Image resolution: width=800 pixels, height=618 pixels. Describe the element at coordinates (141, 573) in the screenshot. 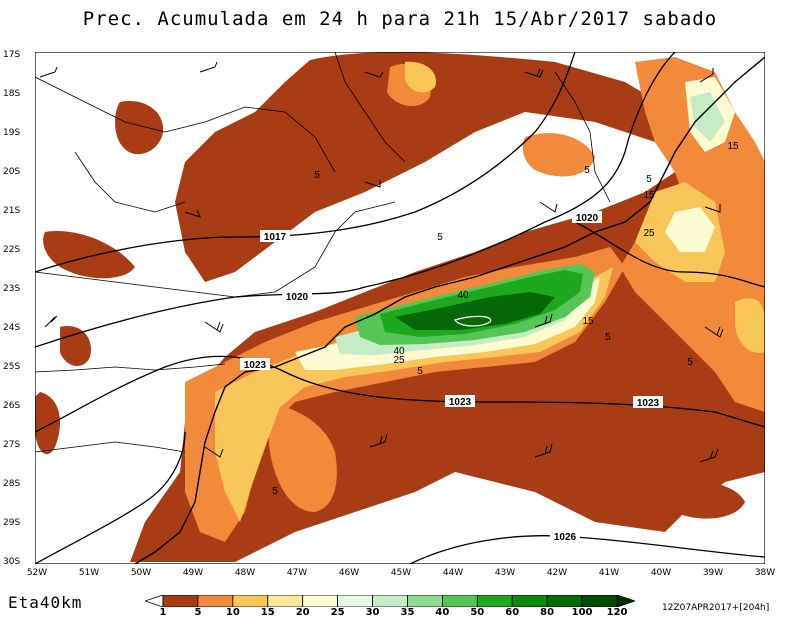

I see `longitude-label: 50W` at that location.